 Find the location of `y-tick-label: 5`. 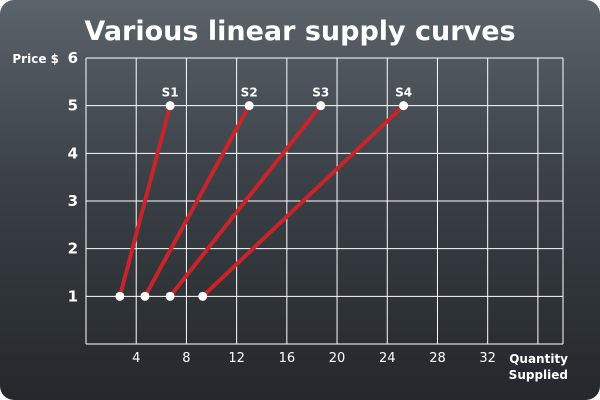

y-tick-label: 5 is located at coordinates (73, 106).